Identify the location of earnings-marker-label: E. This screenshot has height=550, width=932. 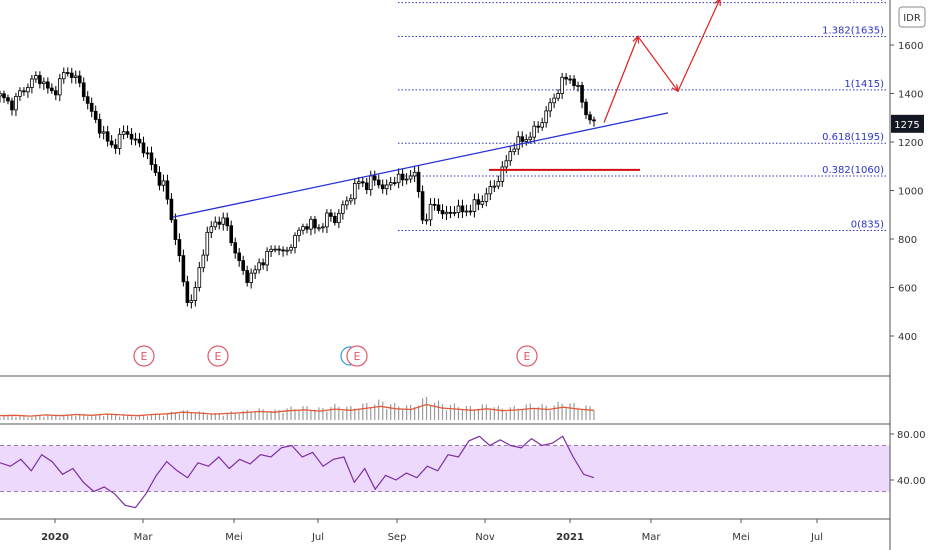
(357, 356).